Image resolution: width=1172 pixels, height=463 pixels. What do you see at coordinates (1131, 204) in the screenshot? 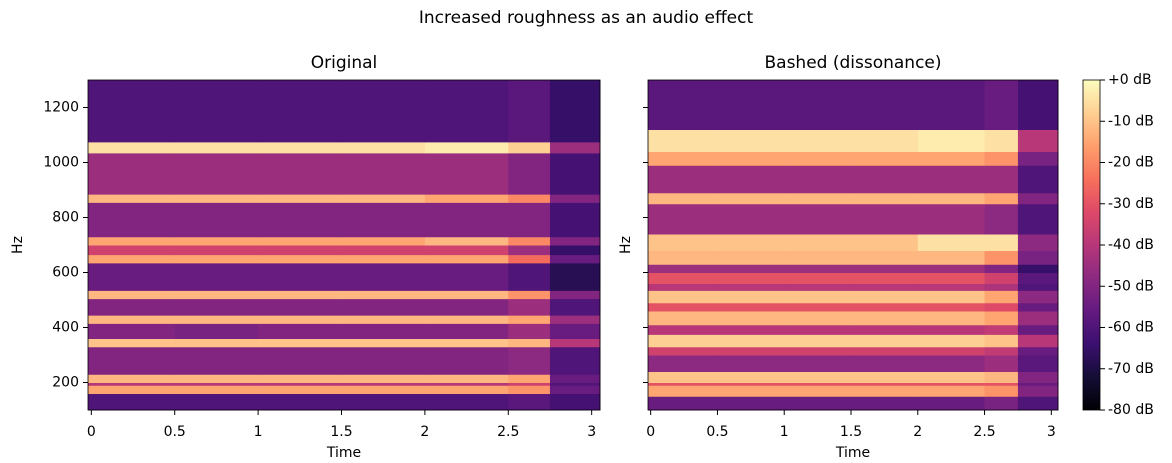
I see `colorbar-tick-label: -30 dB` at bounding box center [1131, 204].